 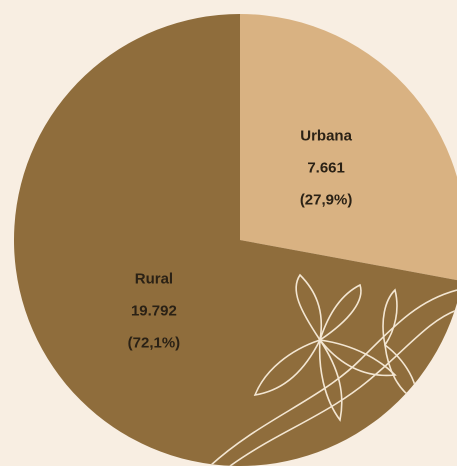 What do you see at coordinates (326, 199) in the screenshot?
I see `percentage-label: (27,9%)` at bounding box center [326, 199].